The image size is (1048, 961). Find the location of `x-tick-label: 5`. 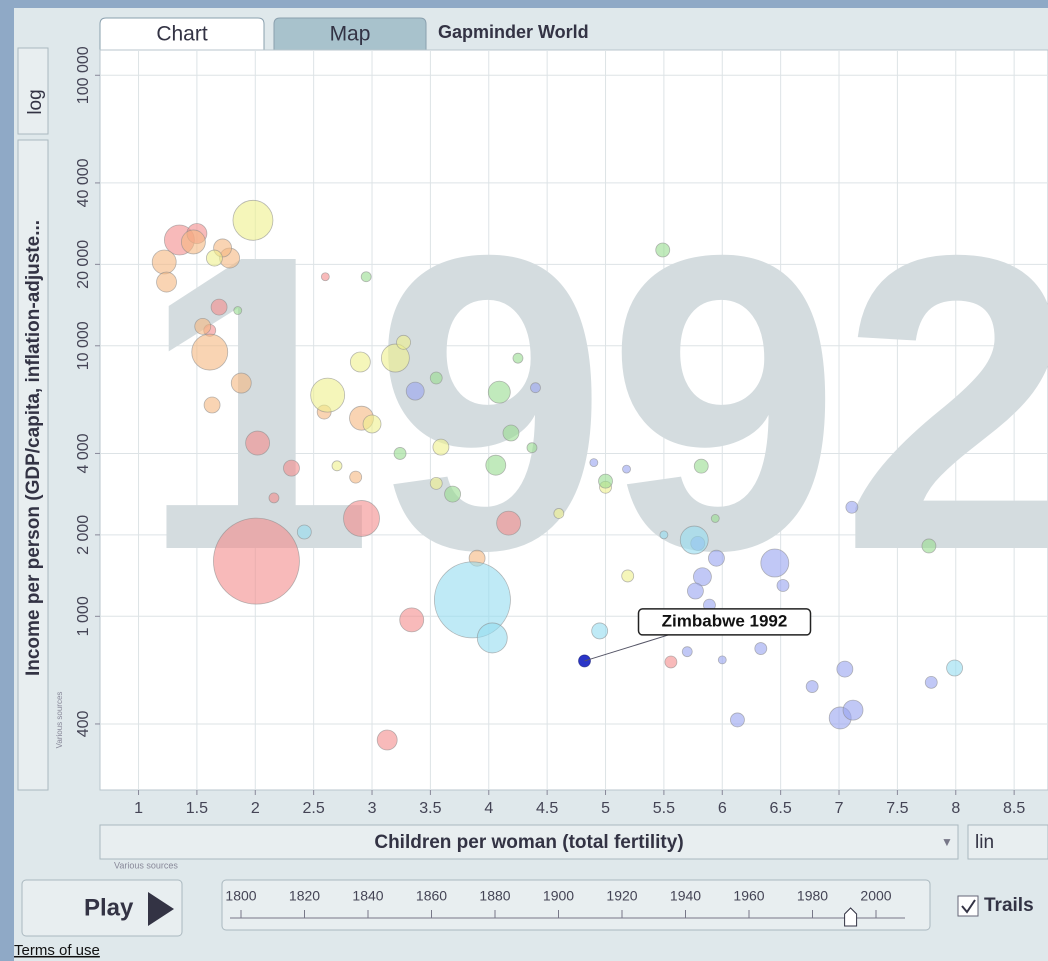

x-tick-label: 5 is located at coordinates (605, 808).